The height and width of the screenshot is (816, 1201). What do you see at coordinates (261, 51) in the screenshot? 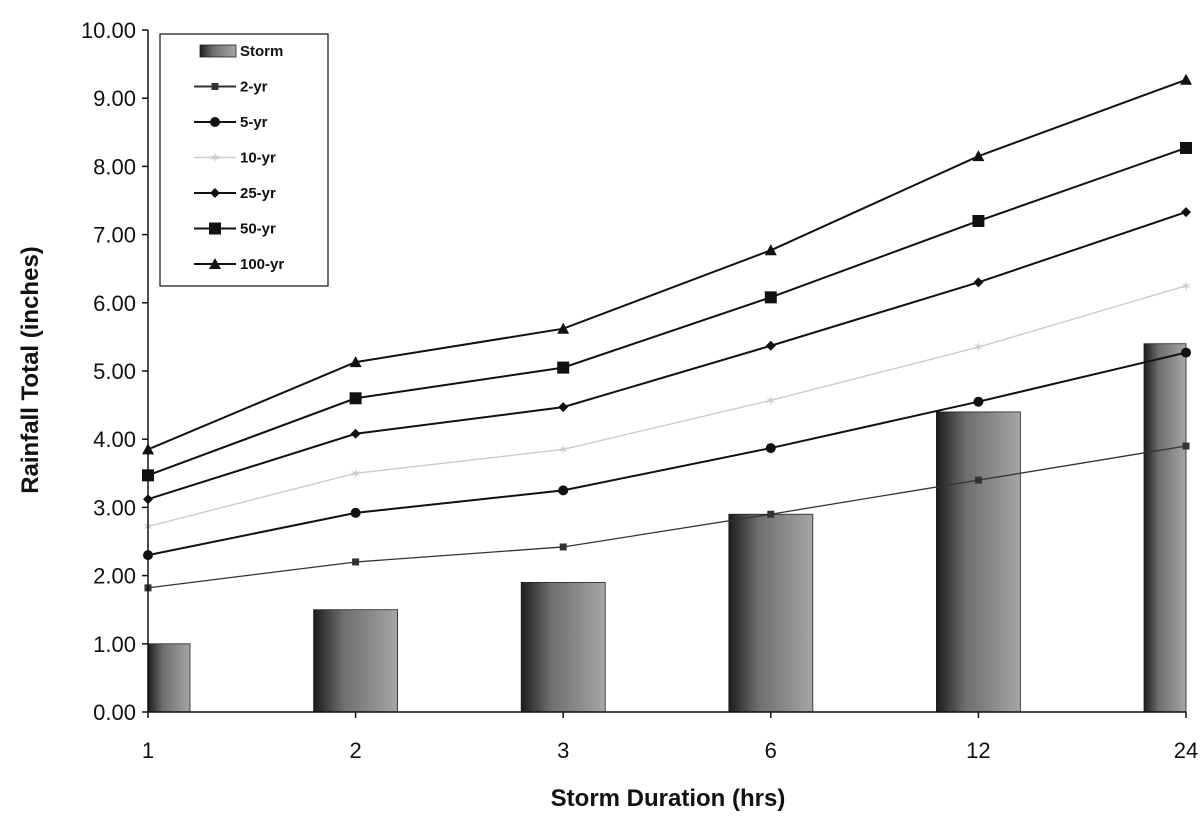
I see `legend-label: Storm` at bounding box center [261, 51].